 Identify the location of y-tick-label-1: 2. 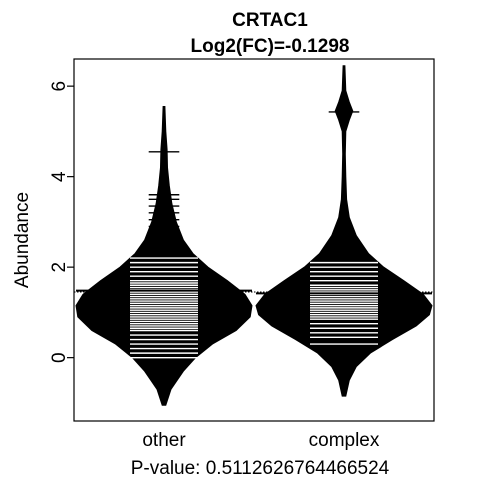
(59, 267).